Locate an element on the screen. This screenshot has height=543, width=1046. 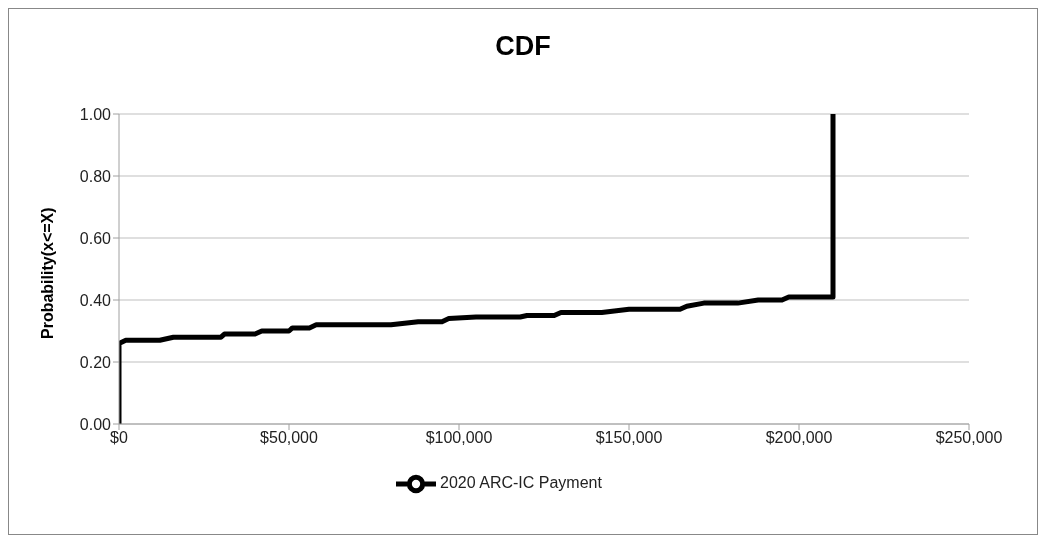
chart-title: CDF is located at coordinates (523, 46).